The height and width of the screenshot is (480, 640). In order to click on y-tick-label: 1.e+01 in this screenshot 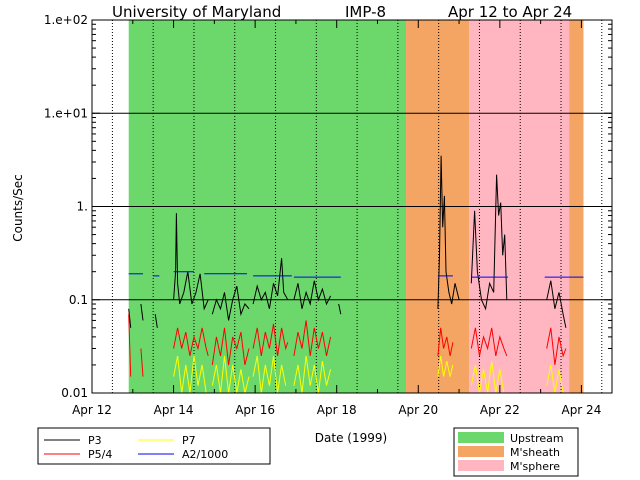, I will do `click(66, 113)`.